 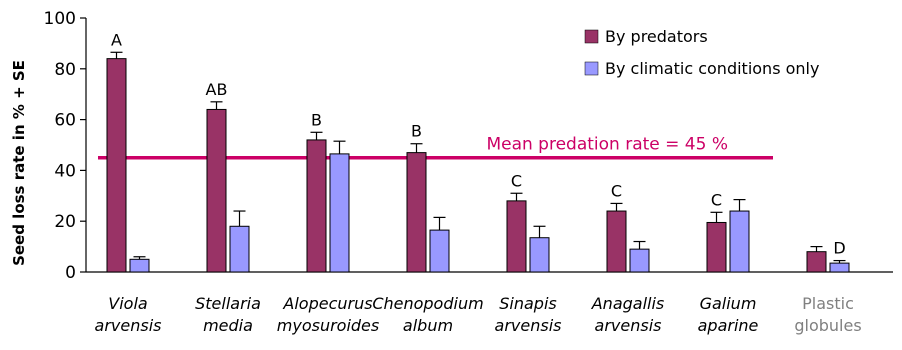 What do you see at coordinates (701, 52) in the screenshot?
I see `legend: By predators By climatic conditions only` at bounding box center [701, 52].